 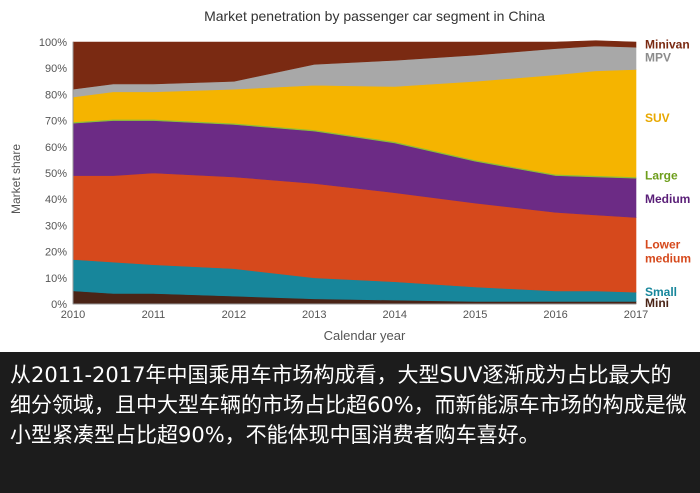 I want to click on legend-label-small: Small, so click(x=661, y=292).